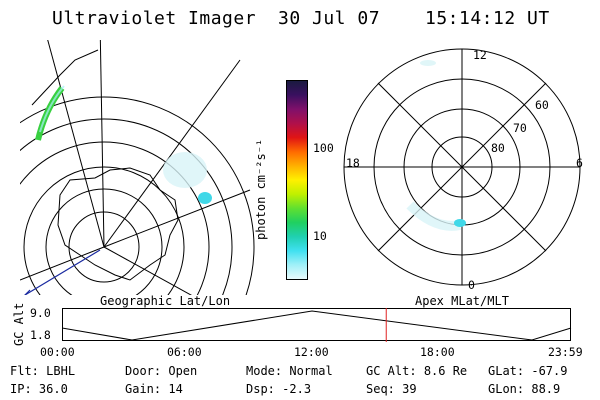 The height and width of the screenshot is (400, 600). I want to click on altitude-strip-plot, so click(317, 325).